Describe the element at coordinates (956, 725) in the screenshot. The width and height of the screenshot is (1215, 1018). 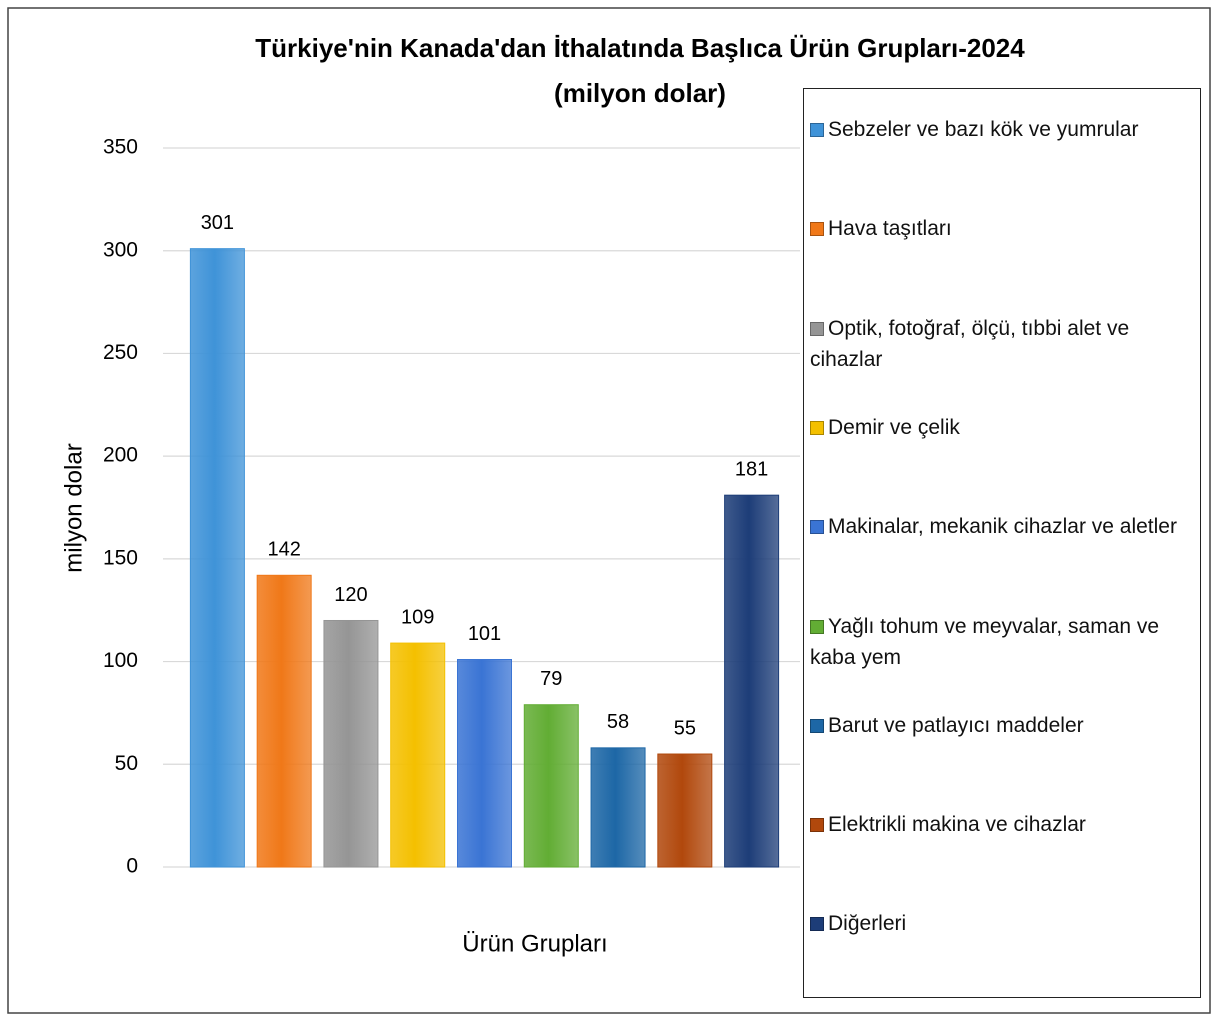
I see `legend-label: Barut ve patlayıcı maddeler` at that location.